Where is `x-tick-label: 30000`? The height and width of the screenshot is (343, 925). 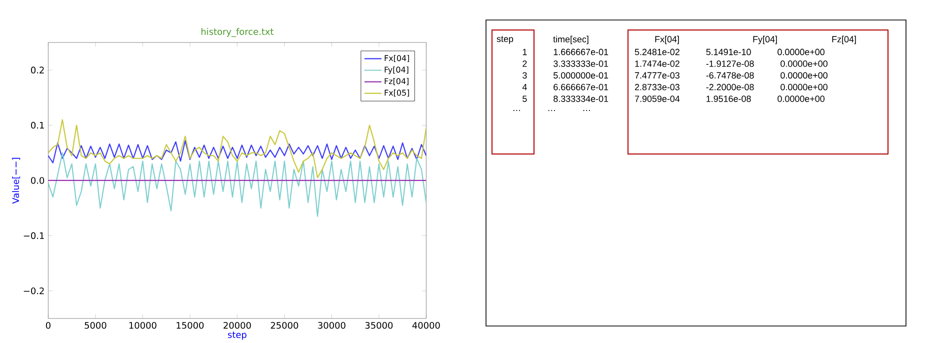 x-tick-label: 30000 is located at coordinates (332, 325).